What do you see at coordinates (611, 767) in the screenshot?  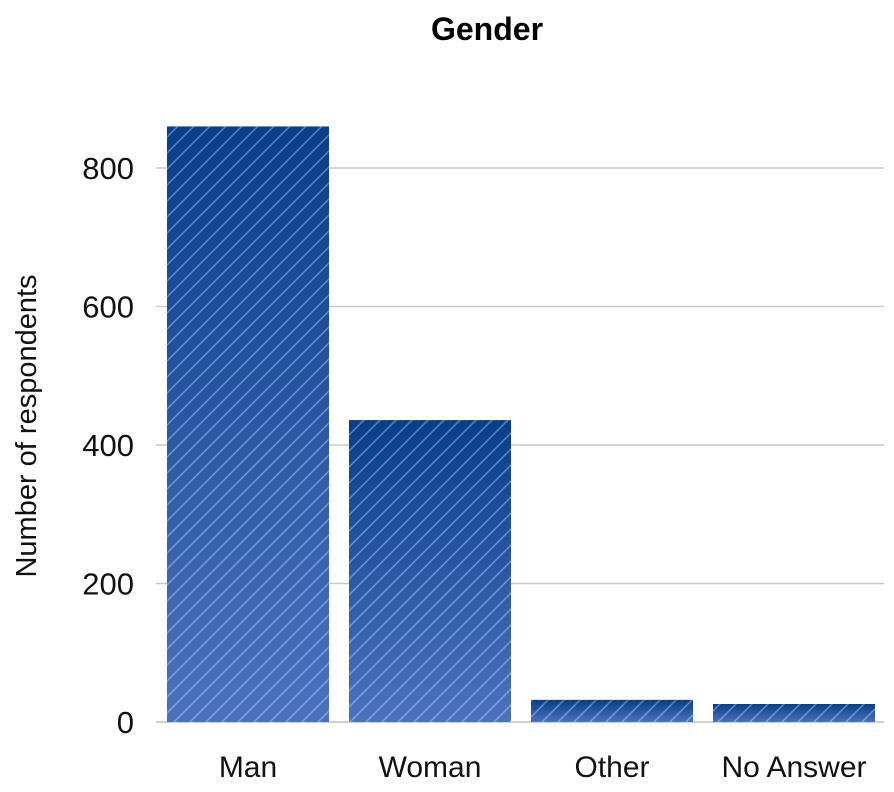 I see `x-tick-label: Other` at bounding box center [611, 767].